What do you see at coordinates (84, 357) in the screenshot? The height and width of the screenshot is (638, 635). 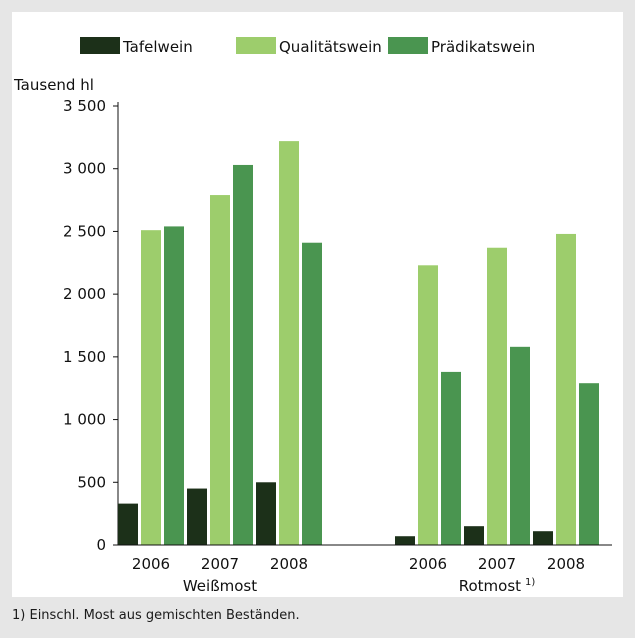 I see `y-tick-label: 1 500` at bounding box center [84, 357].